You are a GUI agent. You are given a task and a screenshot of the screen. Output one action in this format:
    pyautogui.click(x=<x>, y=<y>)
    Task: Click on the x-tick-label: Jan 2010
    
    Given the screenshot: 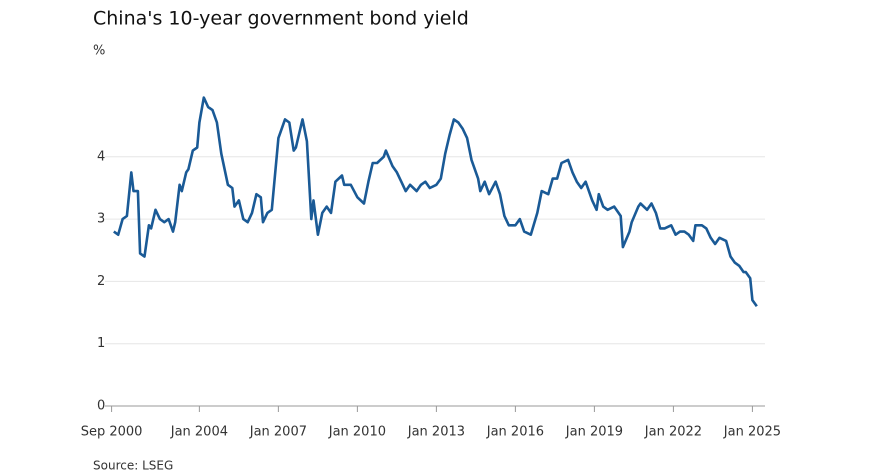 What is the action you would take?
    pyautogui.click(x=357, y=432)
    